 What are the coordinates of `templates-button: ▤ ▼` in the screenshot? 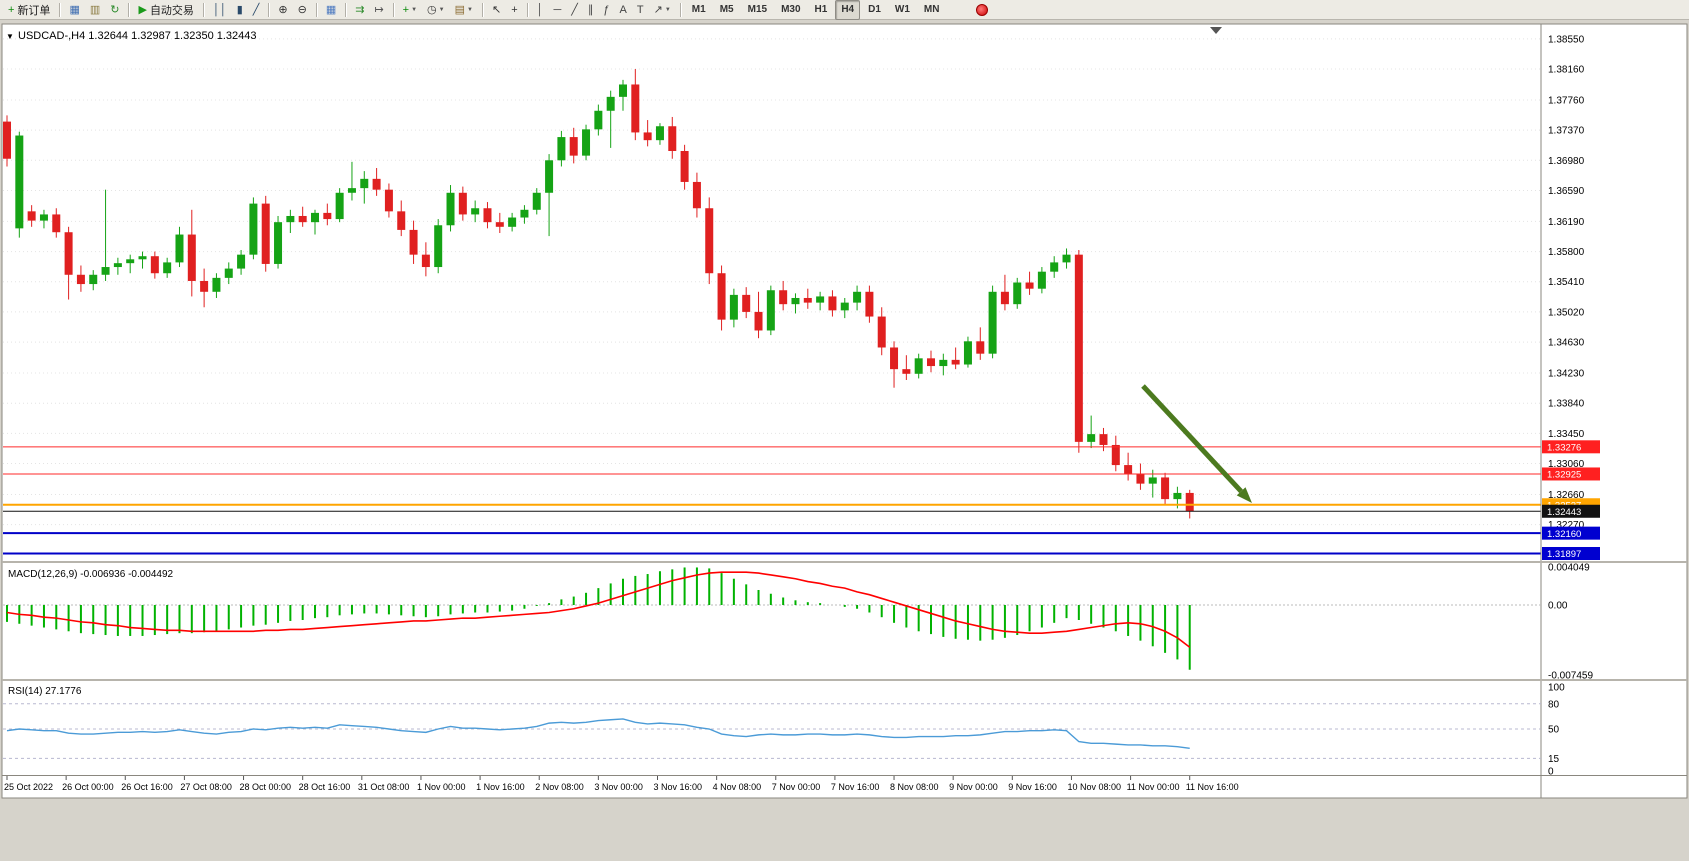 It's located at (464, 10).